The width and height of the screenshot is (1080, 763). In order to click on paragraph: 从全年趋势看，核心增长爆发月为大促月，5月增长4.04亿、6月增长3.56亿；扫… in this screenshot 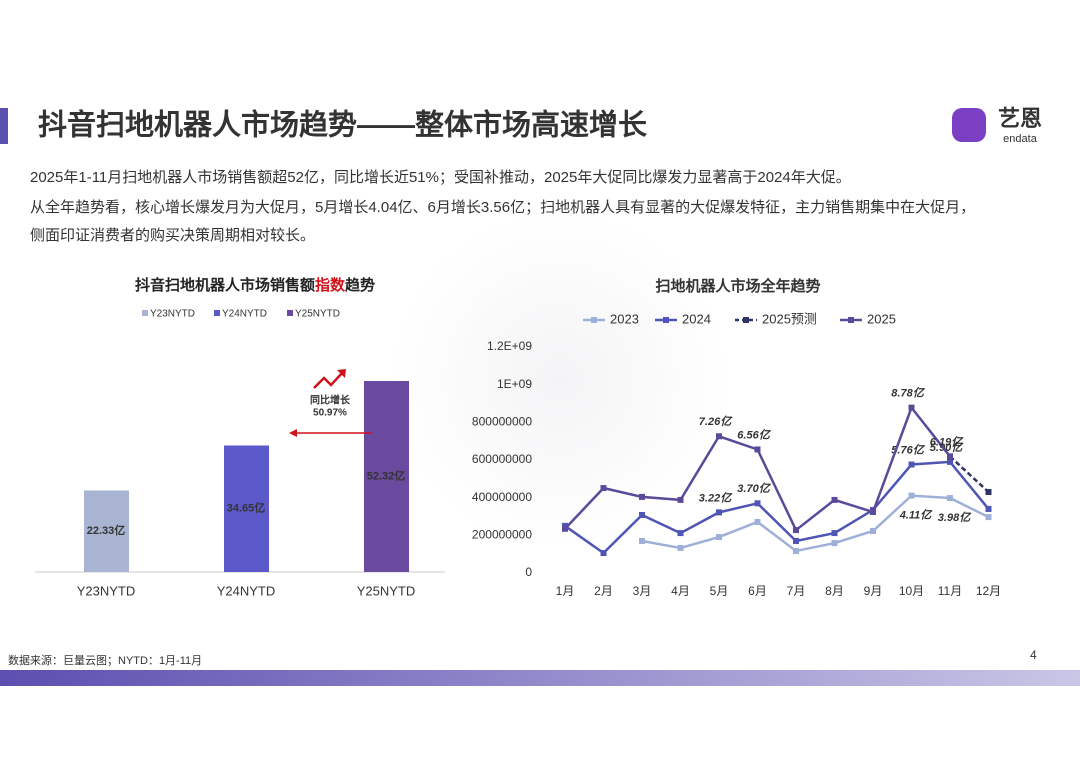, I will do `click(502, 207)`.